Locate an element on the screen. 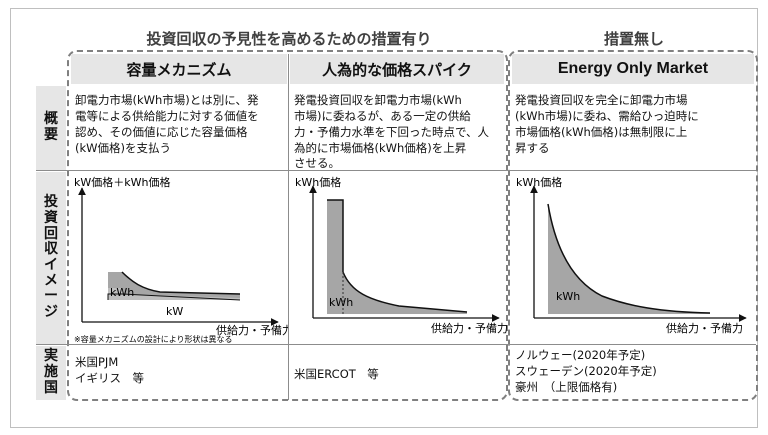 The width and height of the screenshot is (768, 435). overview-line: 市場)に委ねるが、ある一定の供給 is located at coordinates (382, 115).